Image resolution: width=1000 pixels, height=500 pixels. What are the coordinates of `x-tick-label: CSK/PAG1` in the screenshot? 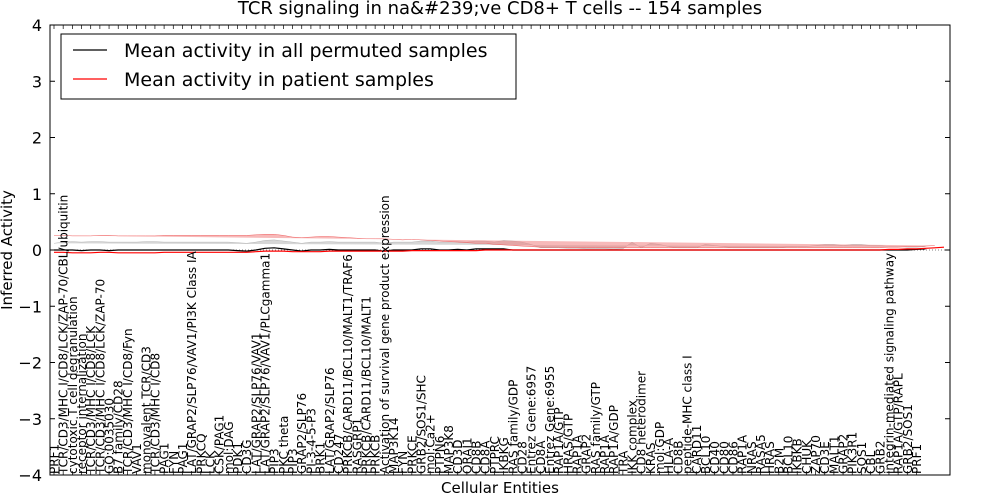 It's located at (220, 444).